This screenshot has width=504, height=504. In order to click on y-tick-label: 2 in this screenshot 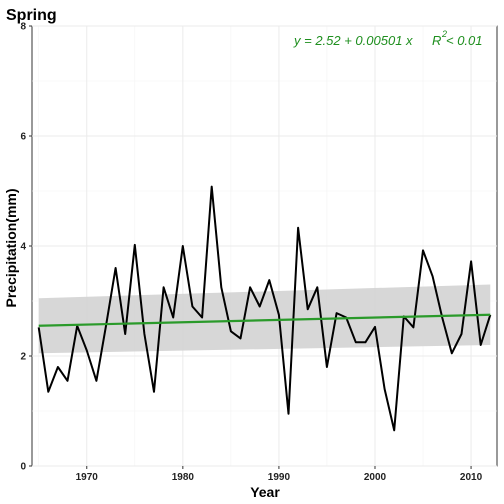, I will do `click(23, 357)`.